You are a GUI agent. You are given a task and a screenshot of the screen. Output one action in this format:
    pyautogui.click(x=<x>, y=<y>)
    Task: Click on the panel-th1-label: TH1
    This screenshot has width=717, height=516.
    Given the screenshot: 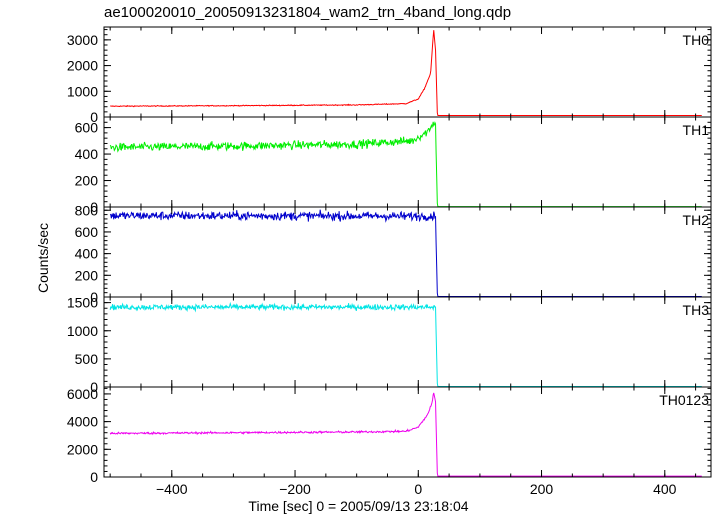 What is the action you would take?
    pyautogui.click(x=696, y=130)
    